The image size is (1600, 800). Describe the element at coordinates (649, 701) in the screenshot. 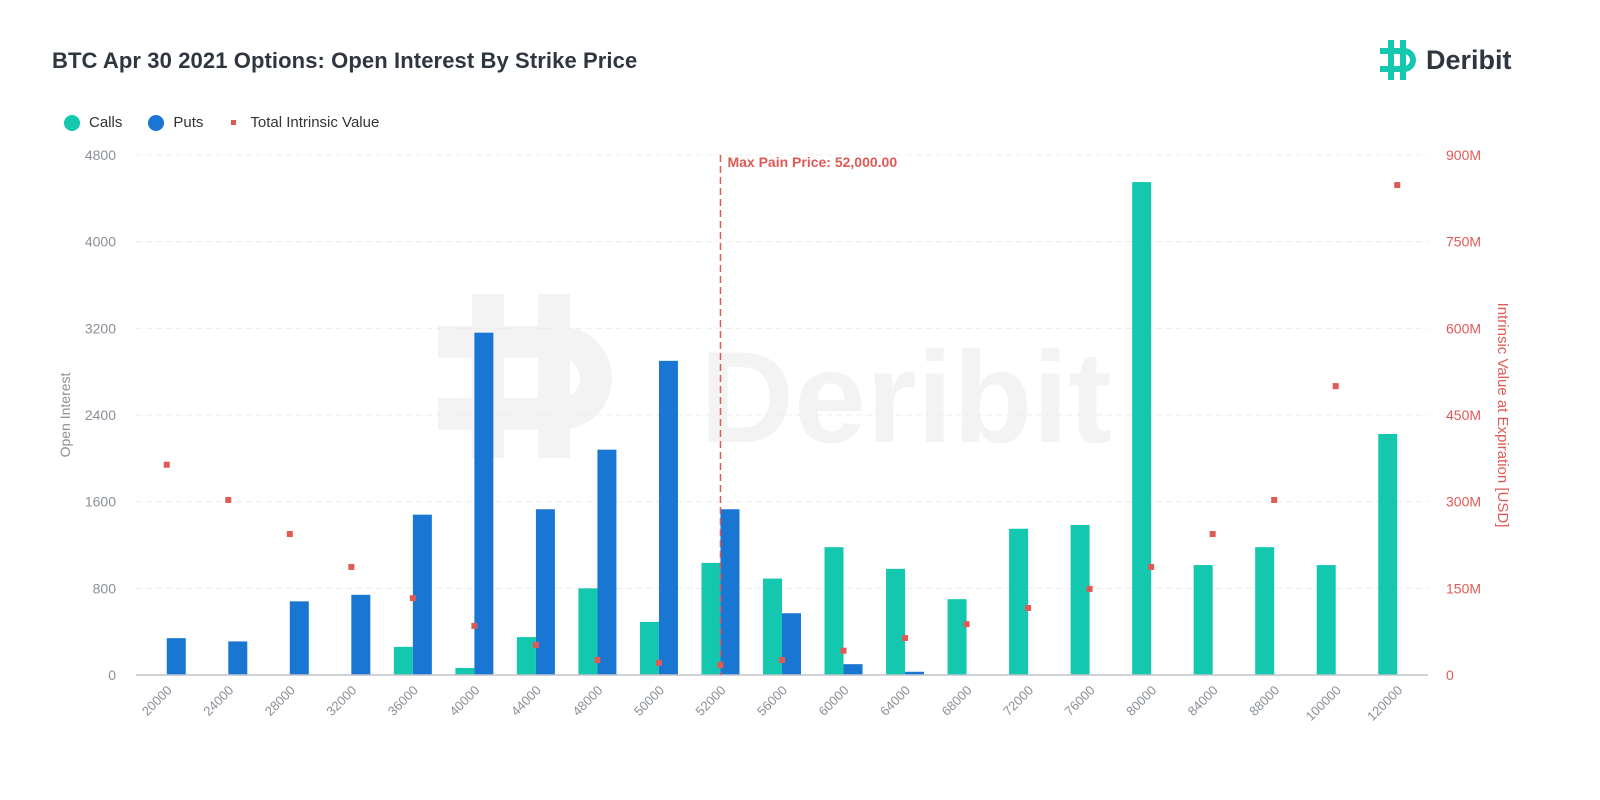

I see `x-tick-label: 50000` at that location.